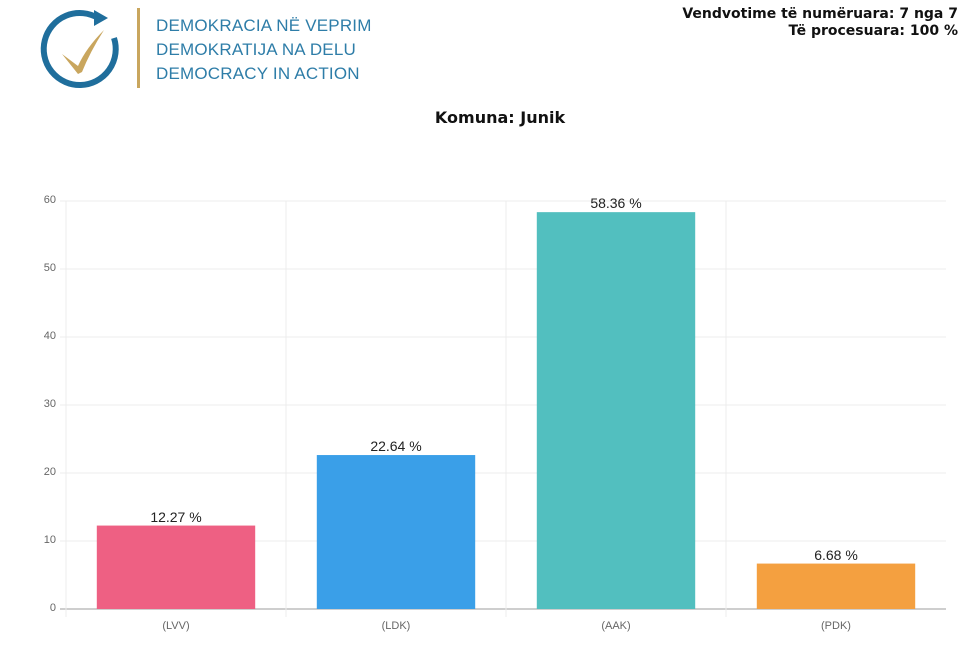 The image size is (980, 653). Describe the element at coordinates (616, 411) in the screenshot. I see `bar-aak` at that location.